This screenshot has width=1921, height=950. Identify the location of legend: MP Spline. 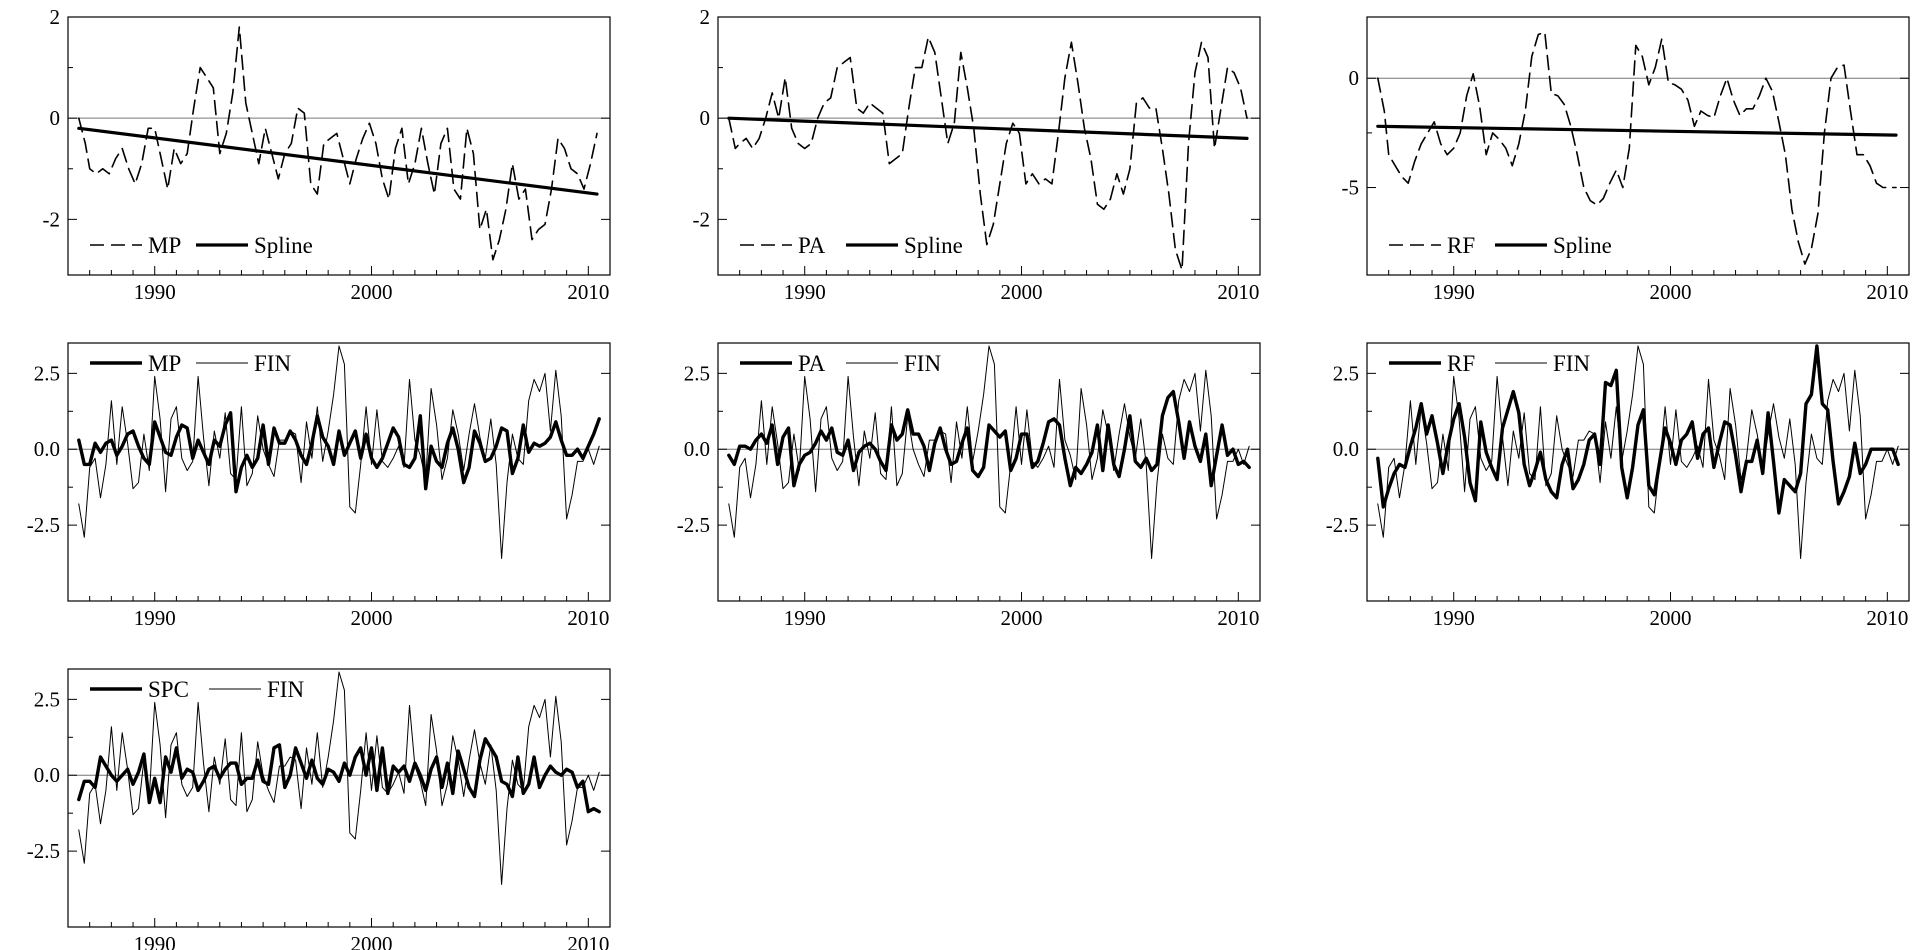
(201, 245).